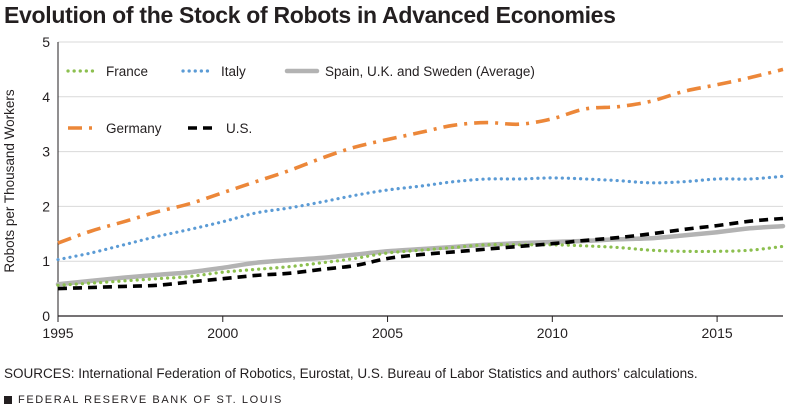 This screenshot has height=410, width=800. Describe the element at coordinates (430, 71) in the screenshot. I see `legend-label-spain-u-k-and-sweden-average: Spain, U.K. and Sweden (Average)` at that location.